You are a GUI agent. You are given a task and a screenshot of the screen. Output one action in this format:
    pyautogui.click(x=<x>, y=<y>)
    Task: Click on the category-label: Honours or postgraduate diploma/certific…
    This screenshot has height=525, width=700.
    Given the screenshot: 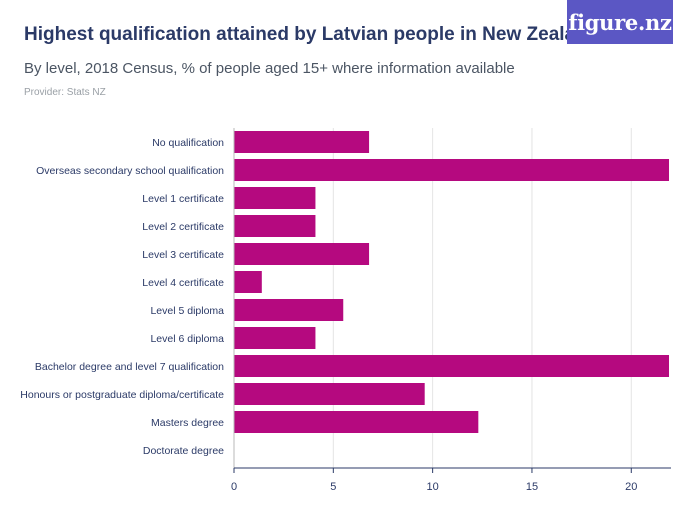 What is the action you would take?
    pyautogui.click(x=122, y=395)
    